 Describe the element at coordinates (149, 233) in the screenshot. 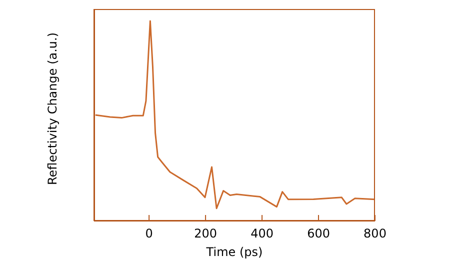

I see `x-tick-label: 0` at that location.